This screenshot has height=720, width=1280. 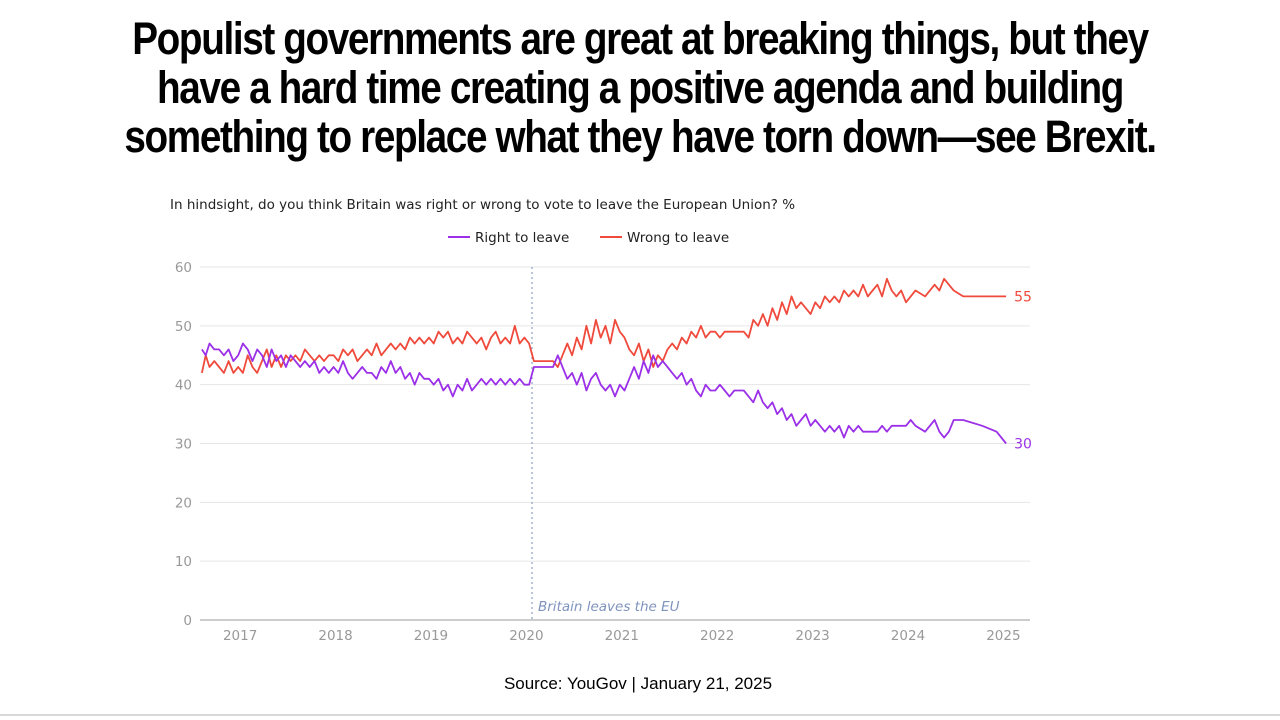 I want to click on annotation: Britain leaves the EU, so click(x=605, y=443).